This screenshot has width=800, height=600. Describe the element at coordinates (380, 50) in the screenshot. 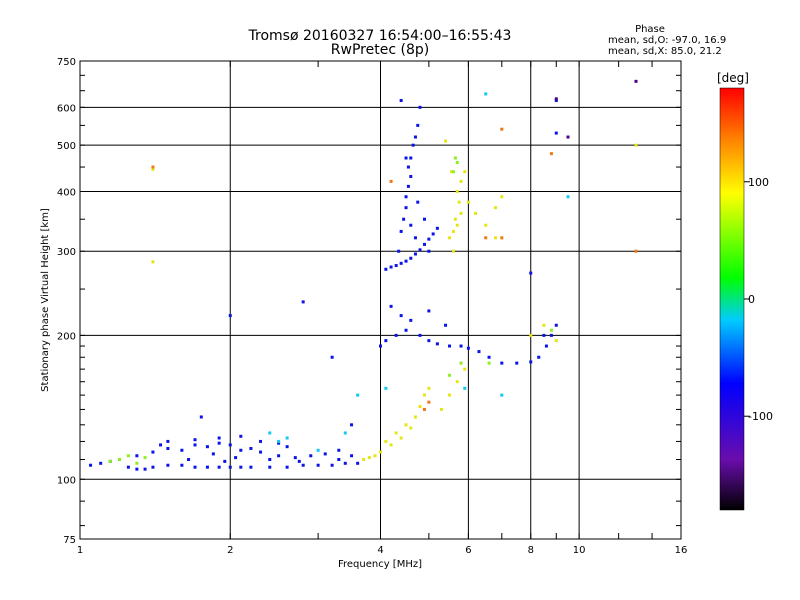

I see `chart-subtitle: RwPretec (8p)` at that location.